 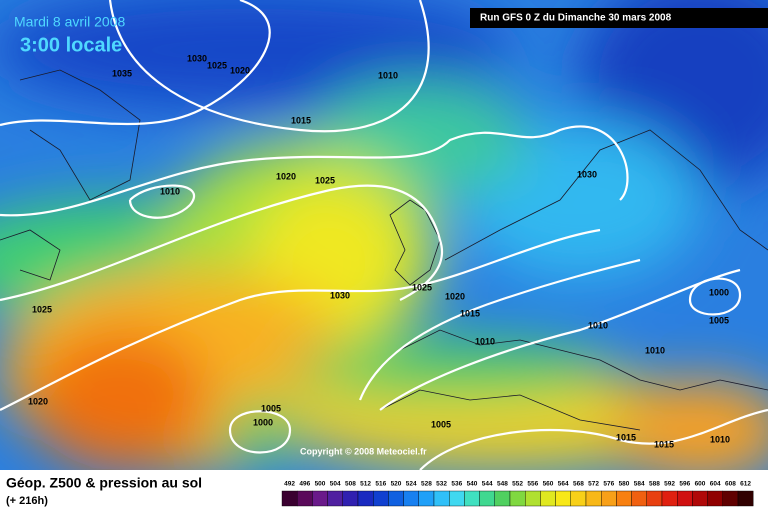 What do you see at coordinates (350, 484) in the screenshot?
I see `scale-label: 508` at bounding box center [350, 484].